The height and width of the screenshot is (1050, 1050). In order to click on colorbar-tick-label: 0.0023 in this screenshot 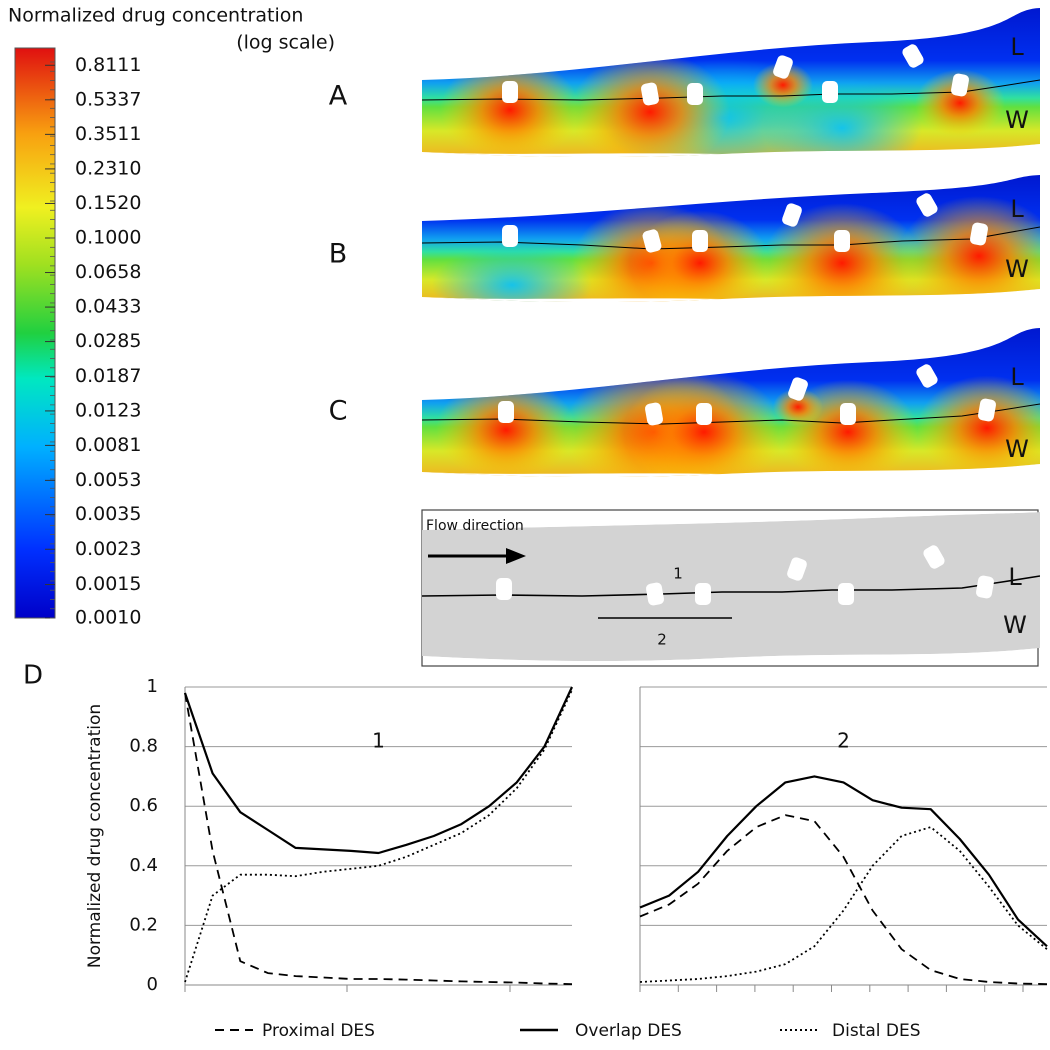, I will do `click(108, 549)`.